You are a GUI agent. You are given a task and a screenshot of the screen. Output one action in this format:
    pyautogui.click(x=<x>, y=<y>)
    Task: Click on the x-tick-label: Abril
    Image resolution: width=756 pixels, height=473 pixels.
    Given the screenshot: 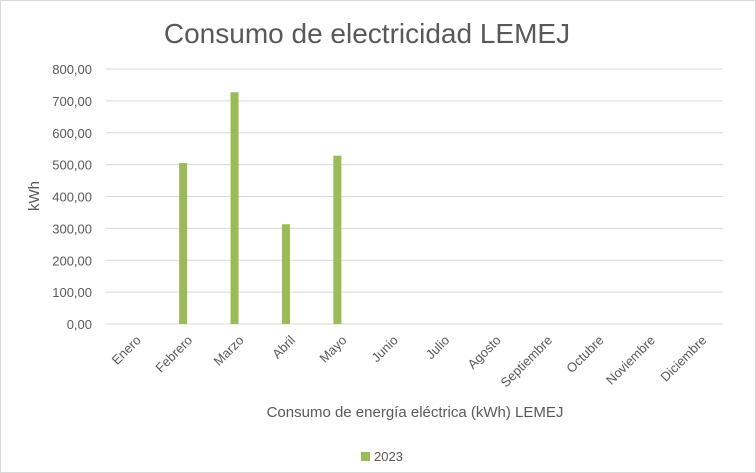 What is the action you would take?
    pyautogui.click(x=283, y=346)
    